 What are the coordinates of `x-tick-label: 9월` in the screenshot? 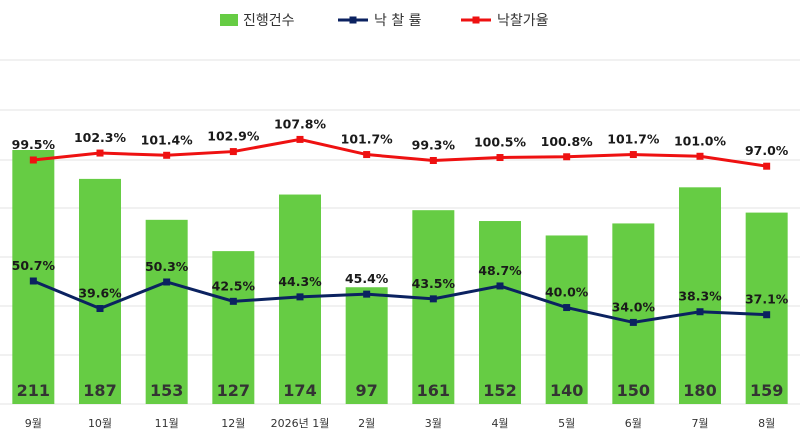 It's located at (33, 423).